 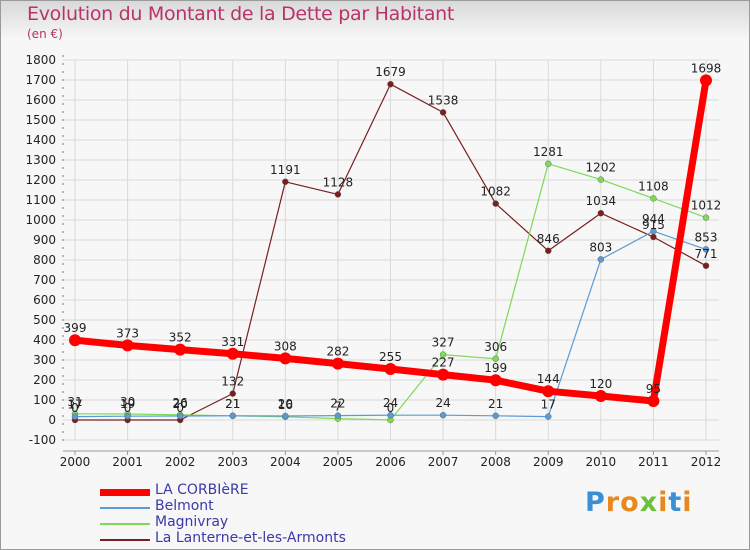 What do you see at coordinates (649, 502) in the screenshot?
I see `logo-letter: x` at bounding box center [649, 502].